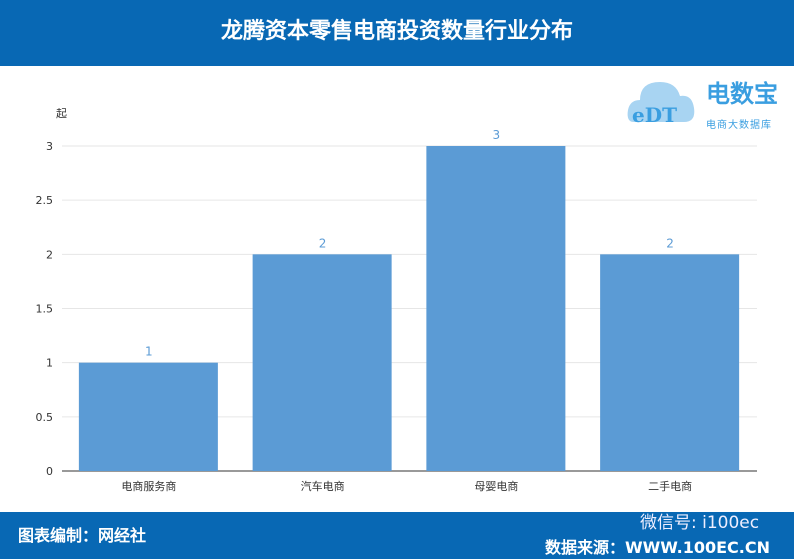 The image size is (794, 559). What do you see at coordinates (700, 523) in the screenshot?
I see `wechat-watermark: 微信号: i100ec` at bounding box center [700, 523].